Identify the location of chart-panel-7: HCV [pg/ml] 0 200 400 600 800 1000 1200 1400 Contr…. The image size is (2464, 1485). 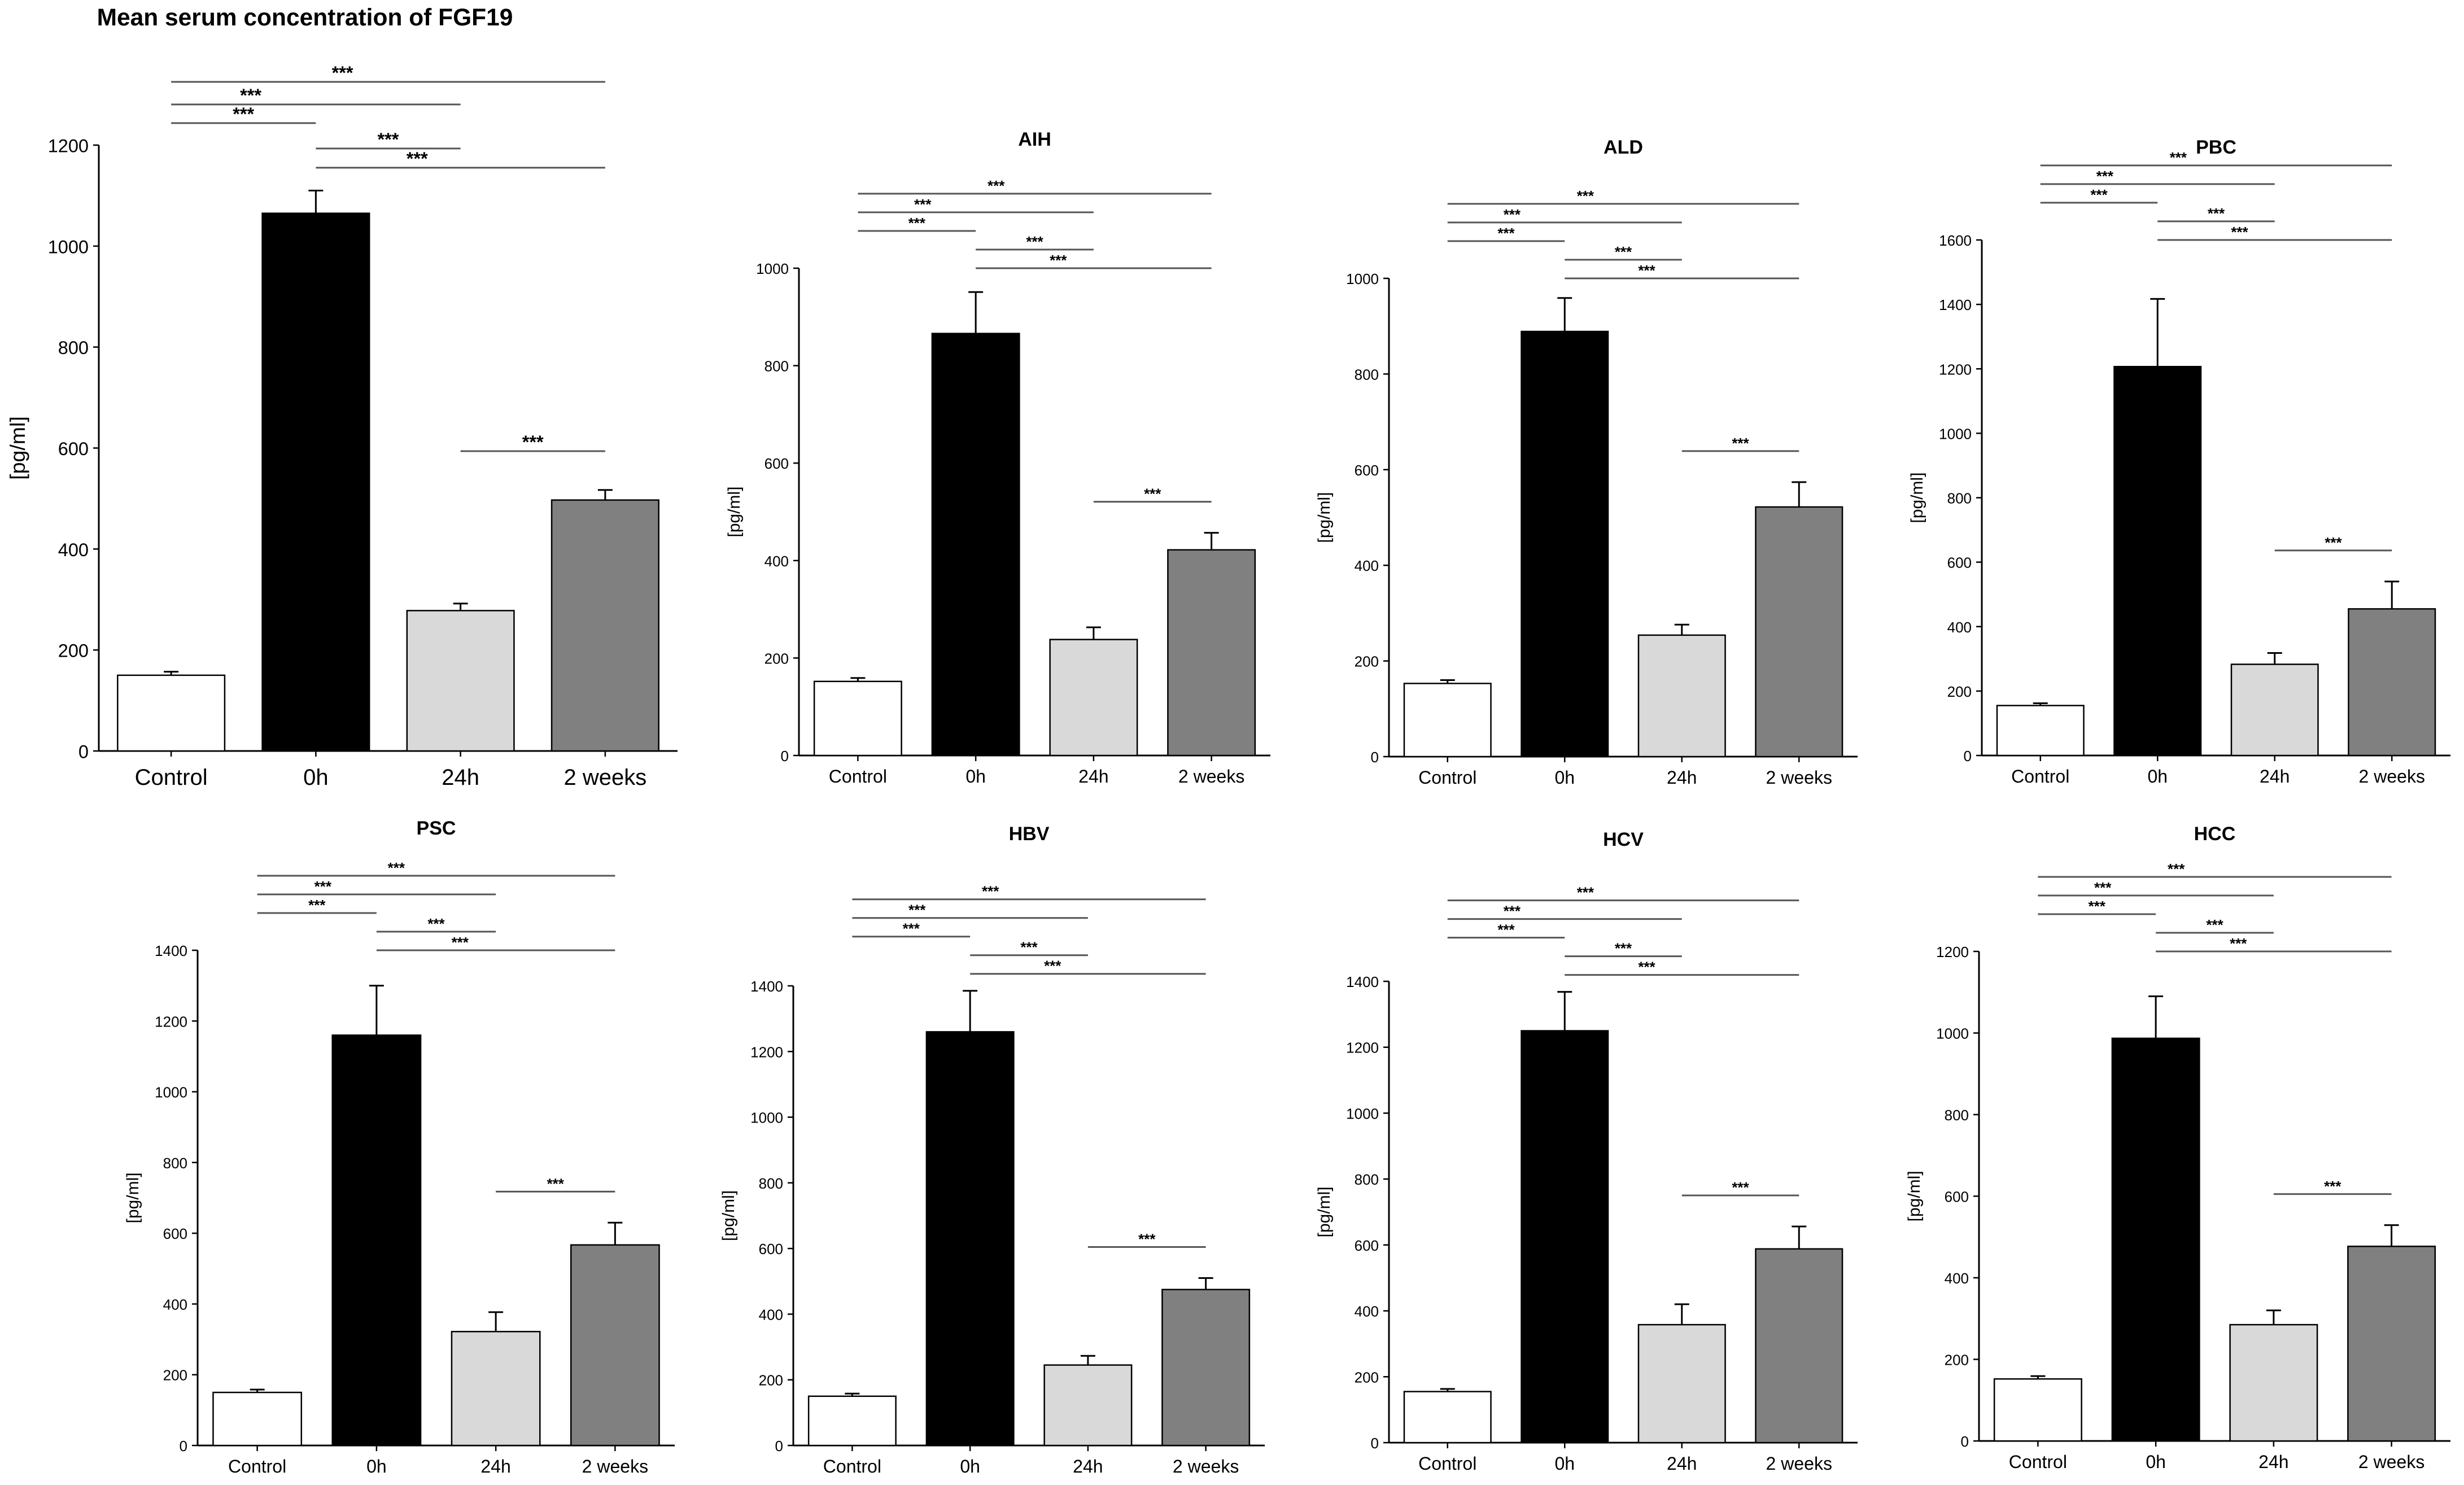
(1587, 1151).